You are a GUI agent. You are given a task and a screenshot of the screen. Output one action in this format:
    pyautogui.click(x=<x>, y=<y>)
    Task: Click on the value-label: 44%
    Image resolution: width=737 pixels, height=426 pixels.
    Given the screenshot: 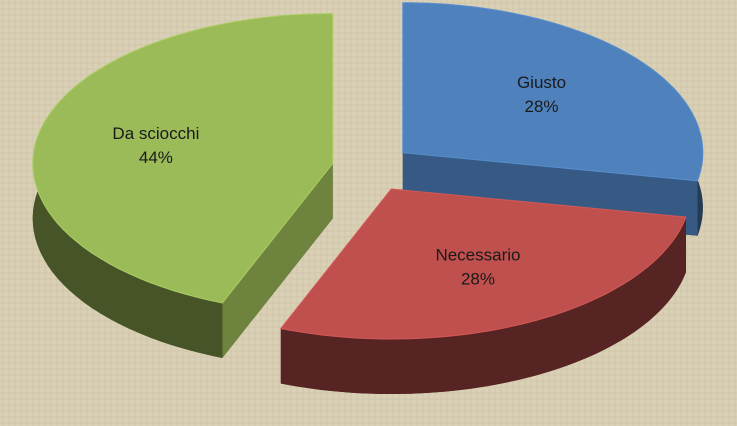 What is the action you would take?
    pyautogui.click(x=156, y=157)
    